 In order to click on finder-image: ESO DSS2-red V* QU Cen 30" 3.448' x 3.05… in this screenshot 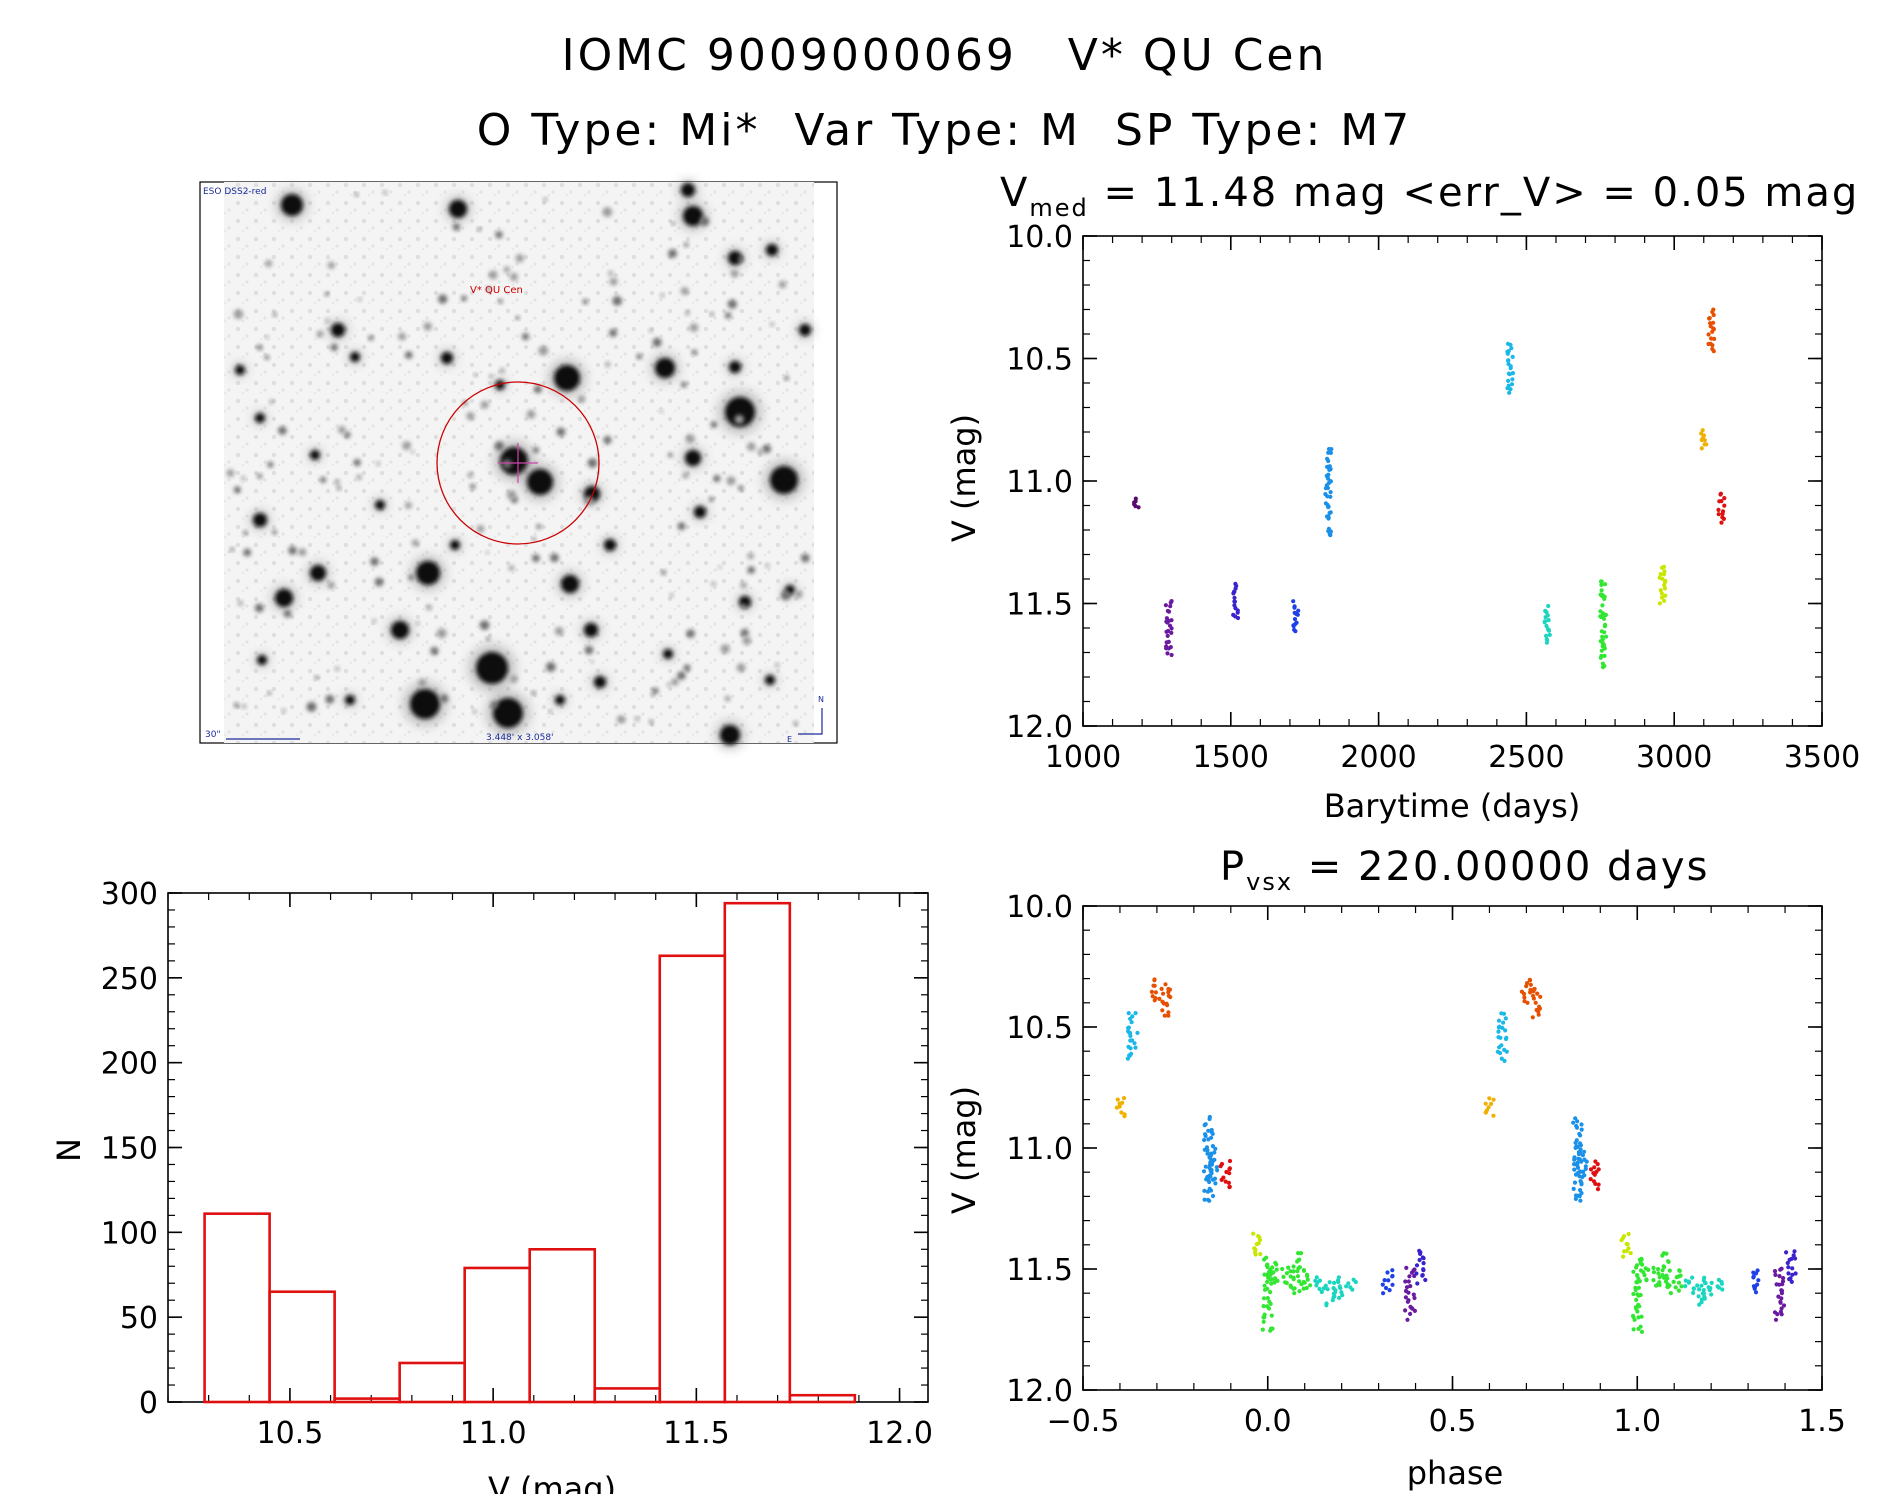, I will do `click(518, 464)`.